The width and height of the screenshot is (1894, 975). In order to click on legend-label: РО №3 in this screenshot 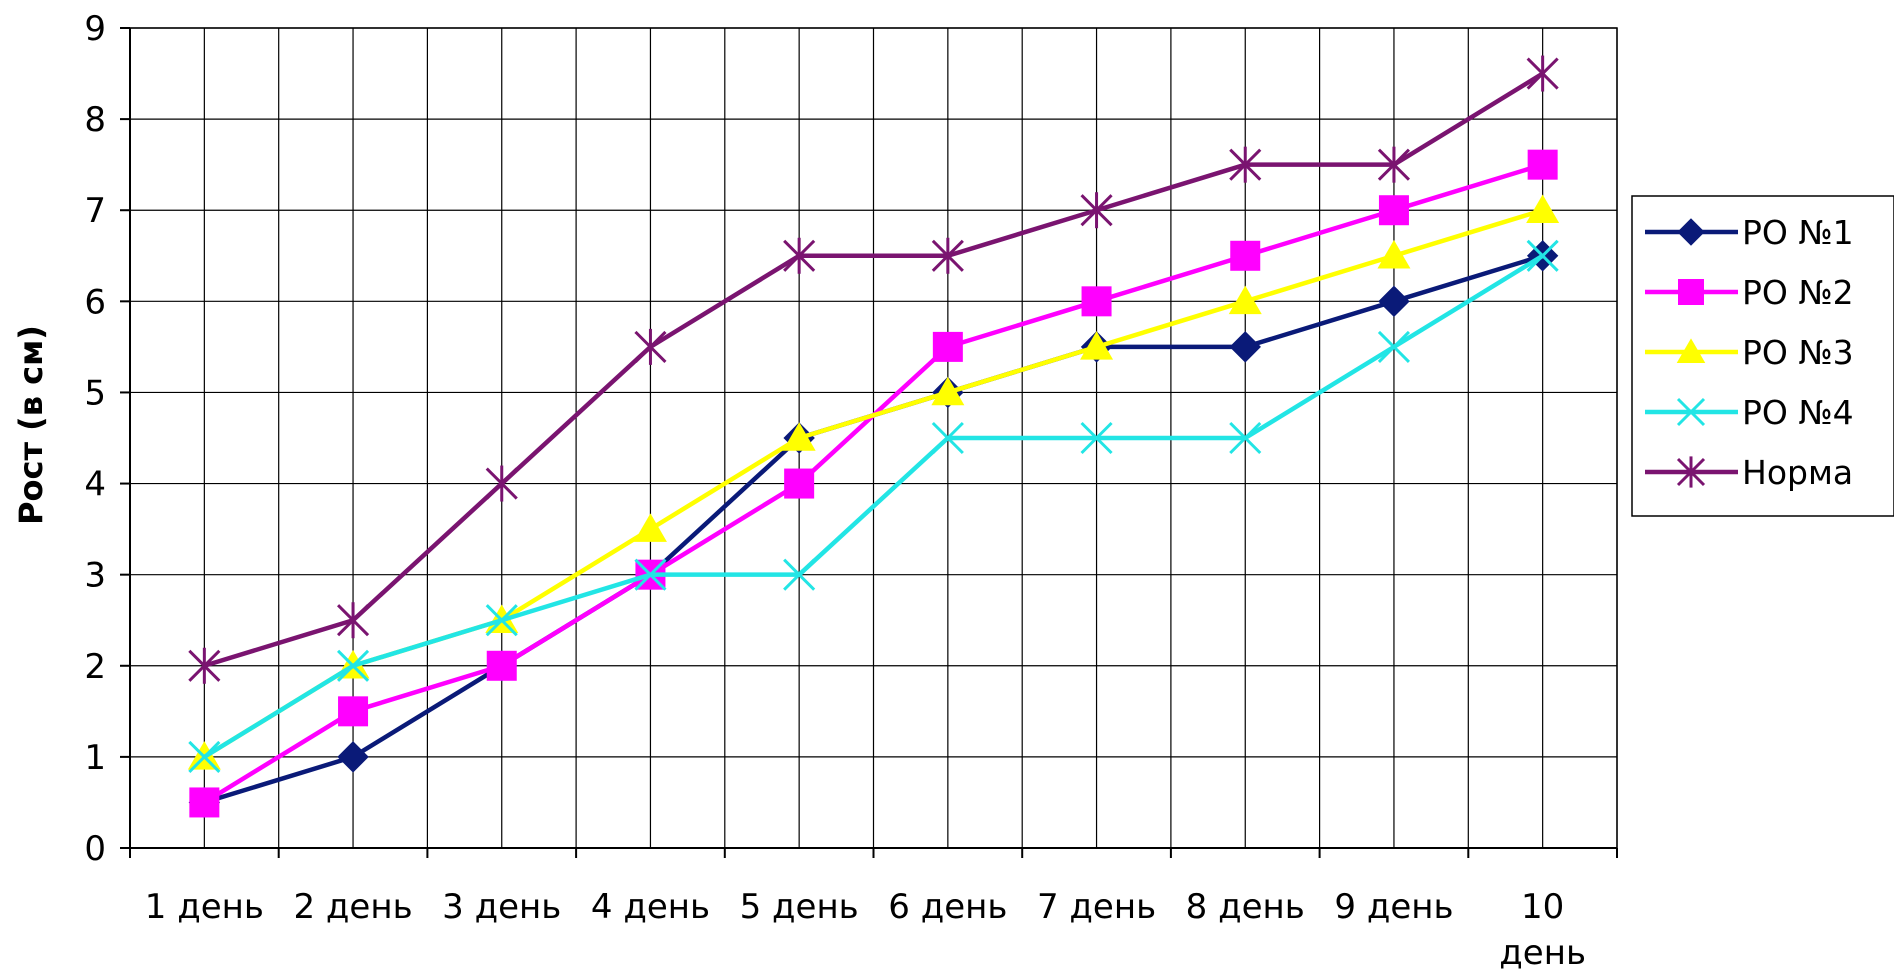, I will do `click(1798, 352)`.